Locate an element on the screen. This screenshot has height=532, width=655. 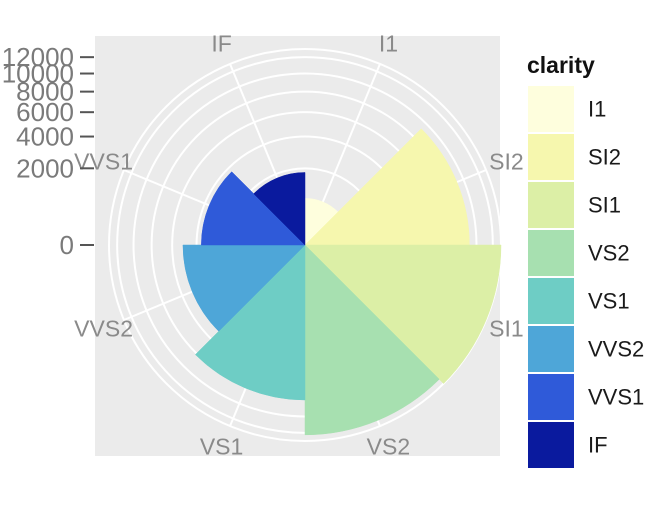
y-tick-label-0: 0 is located at coordinates (67, 245).